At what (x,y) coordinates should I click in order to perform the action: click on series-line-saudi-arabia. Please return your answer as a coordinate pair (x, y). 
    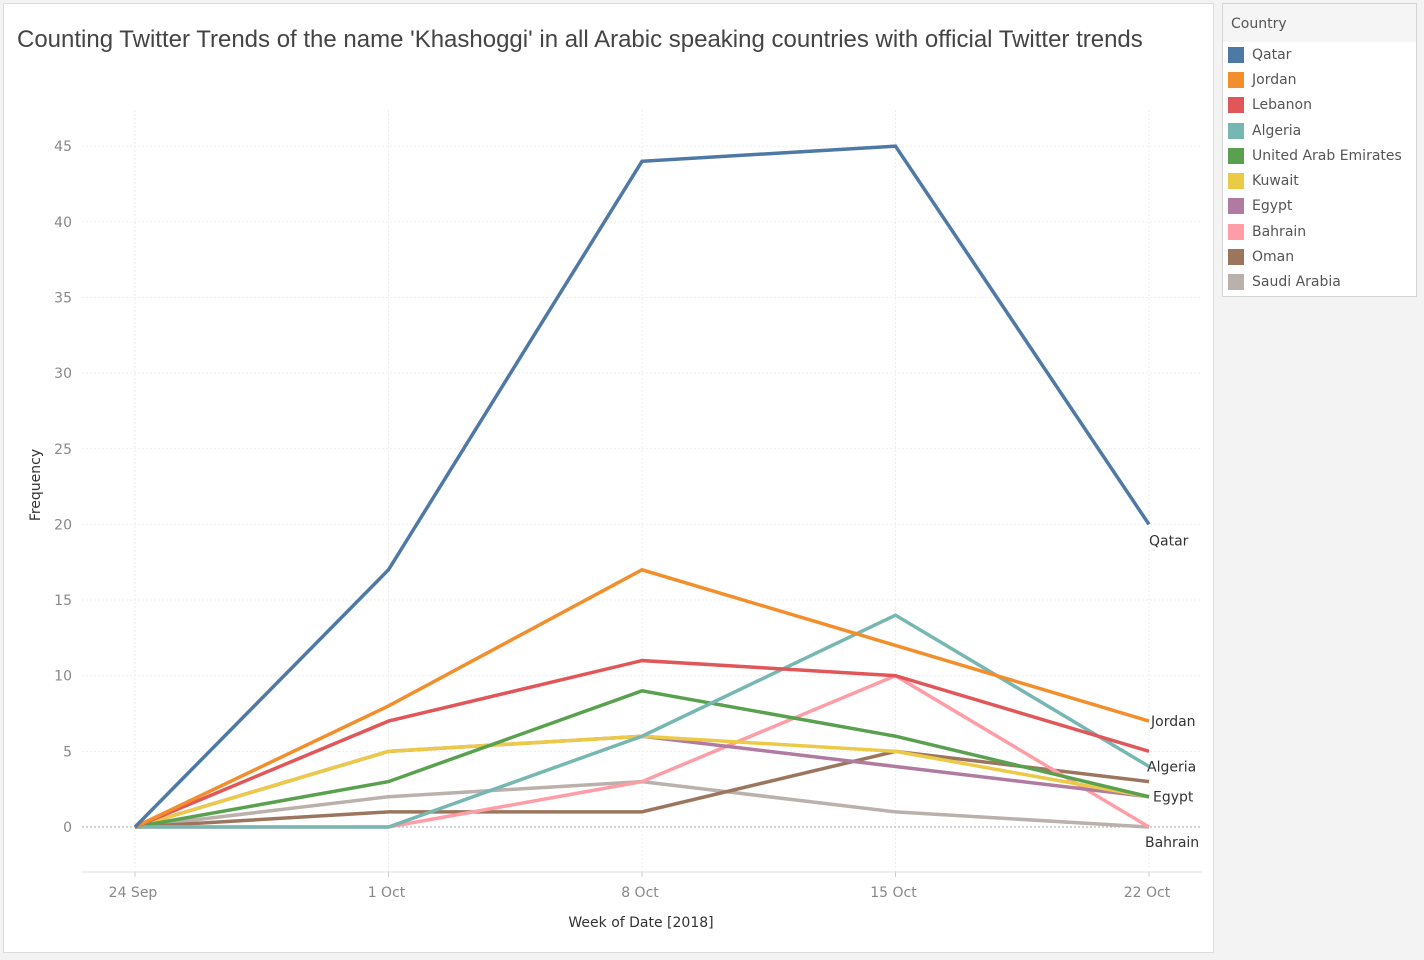
    Looking at the image, I should click on (642, 804).